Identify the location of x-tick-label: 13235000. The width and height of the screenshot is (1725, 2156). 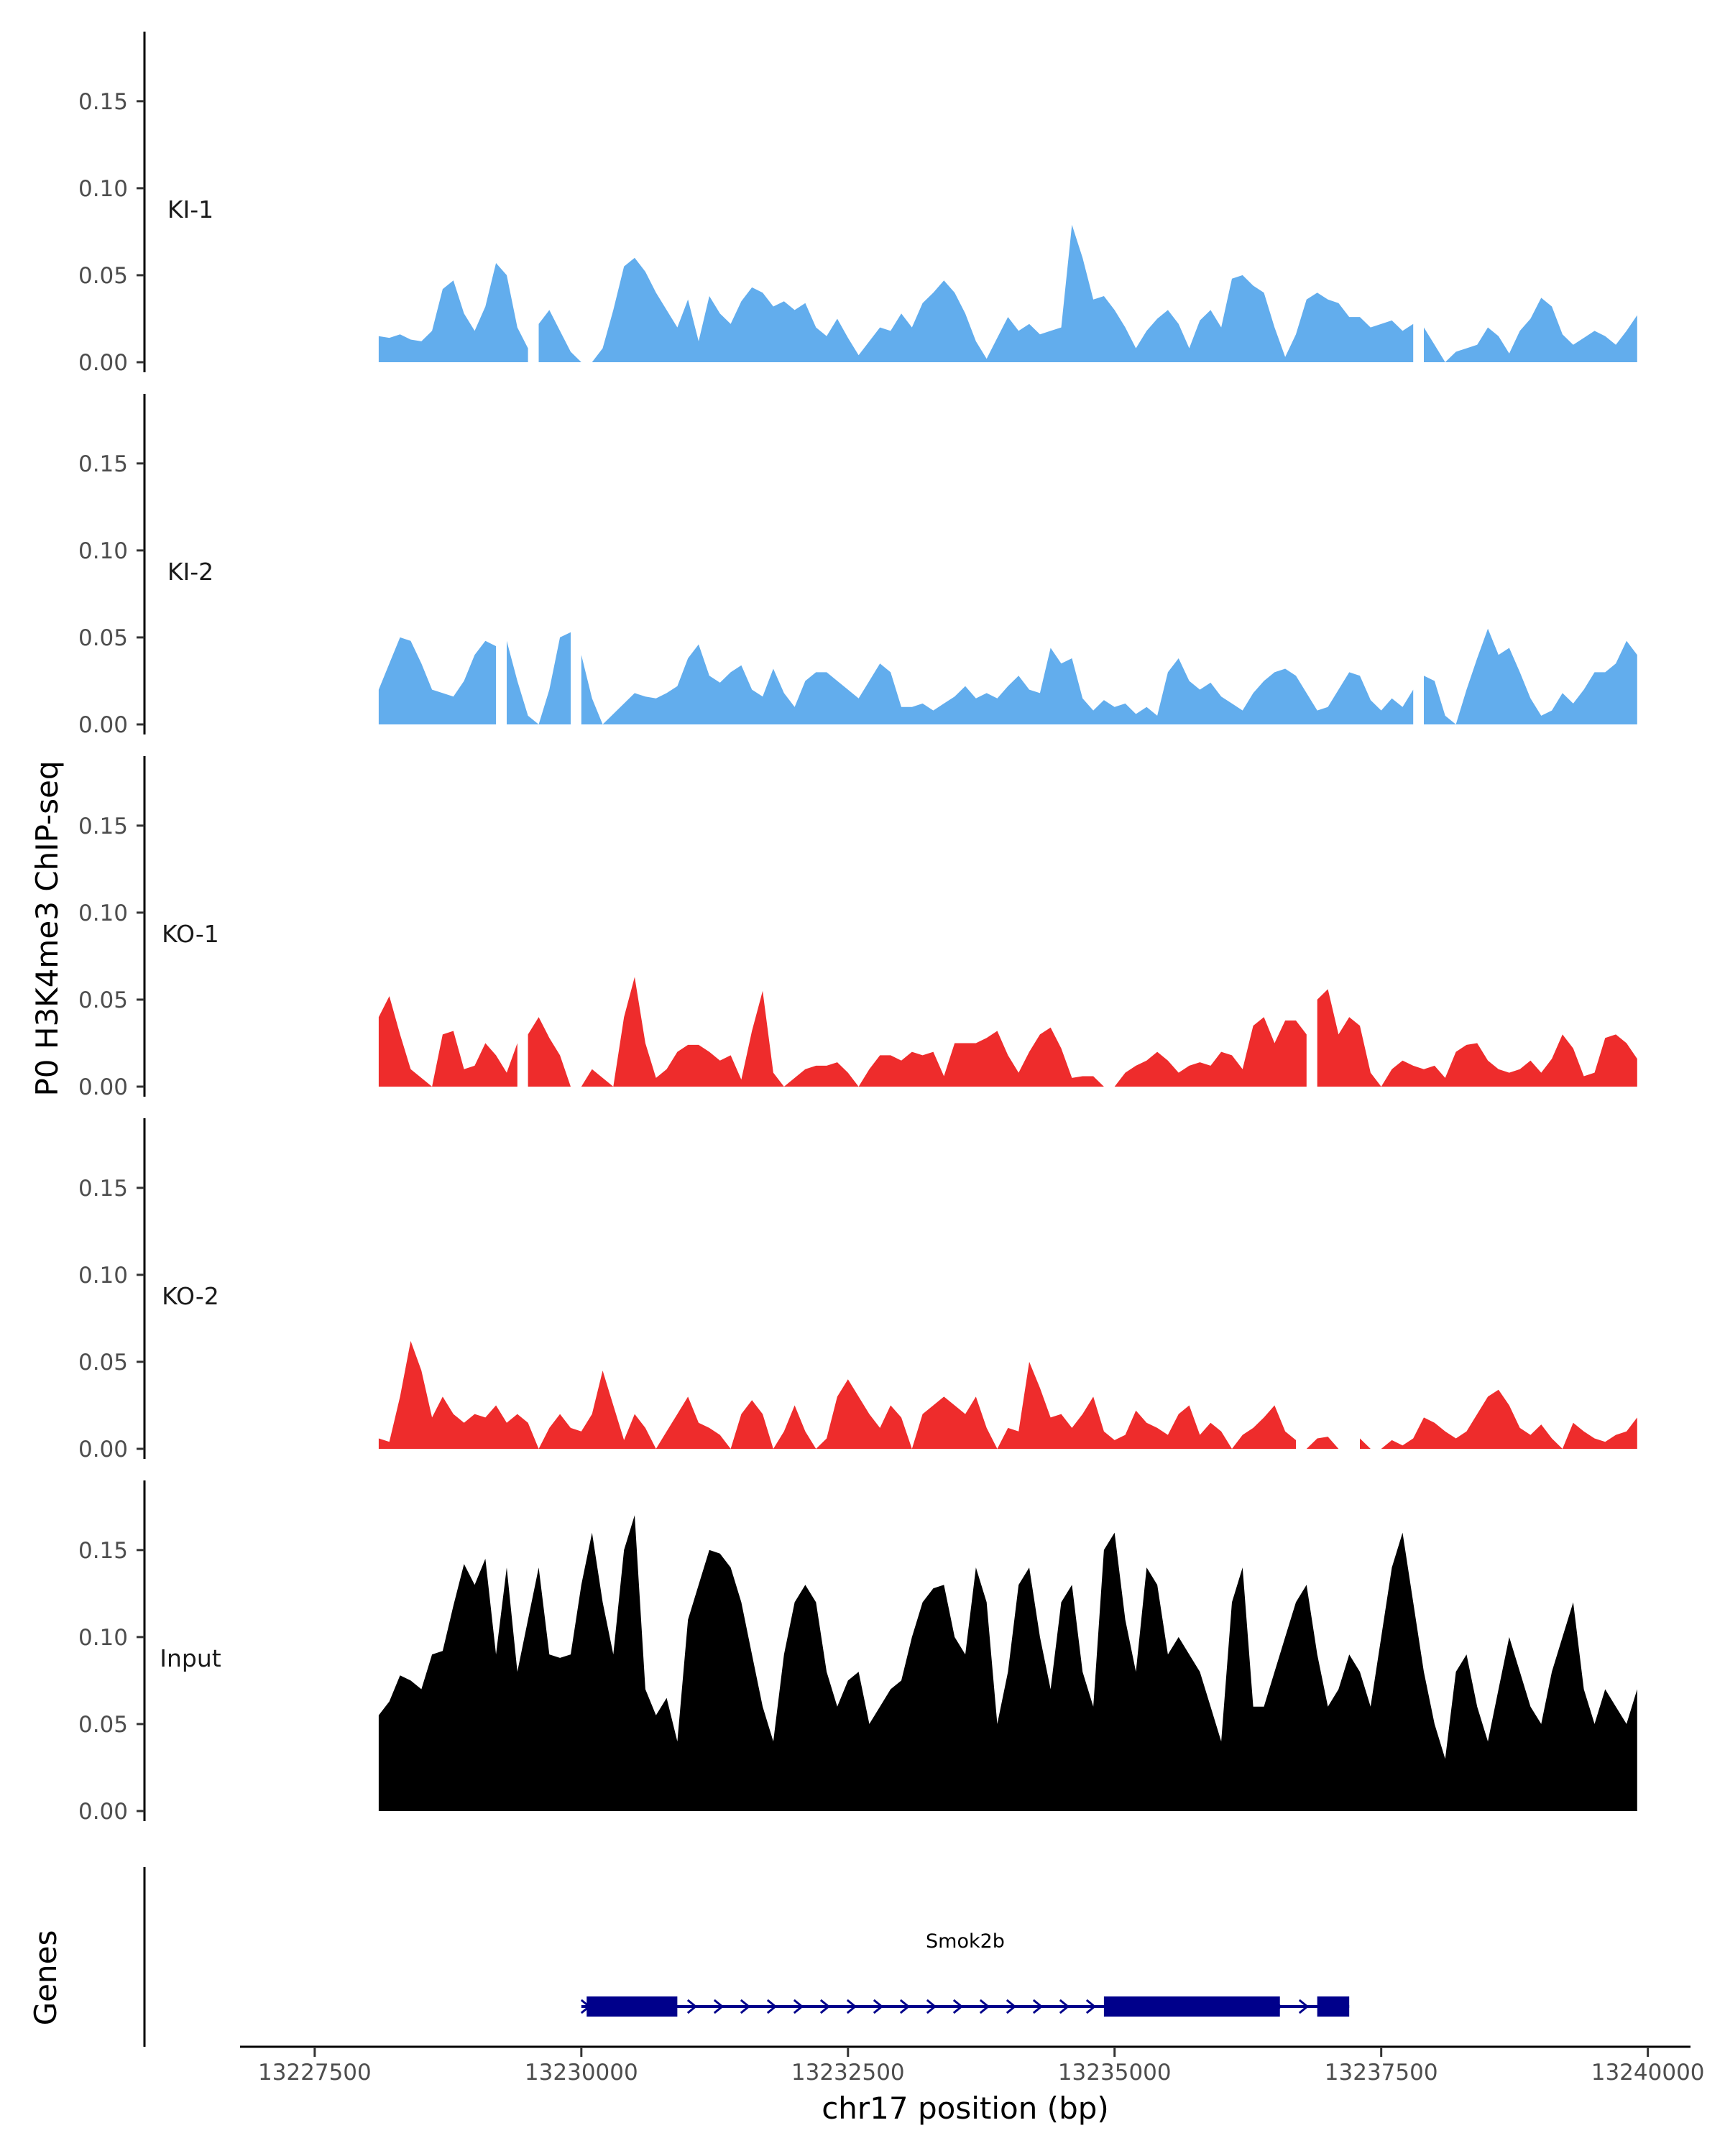
(1115, 2073).